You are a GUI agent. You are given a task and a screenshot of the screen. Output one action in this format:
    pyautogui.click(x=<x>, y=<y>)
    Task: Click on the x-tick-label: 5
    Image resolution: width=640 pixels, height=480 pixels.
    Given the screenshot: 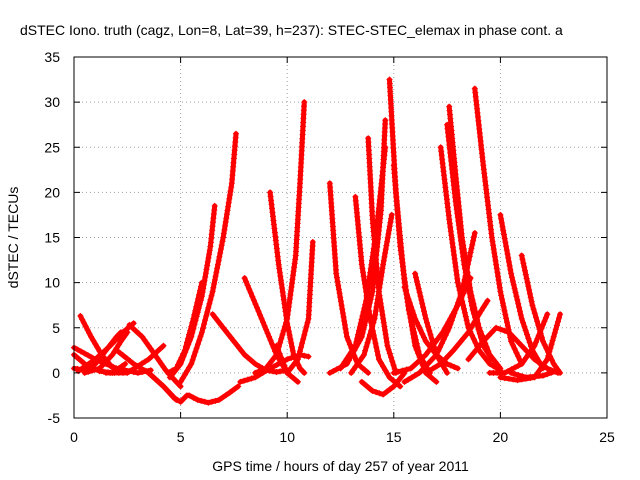 What is the action you would take?
    pyautogui.click(x=181, y=437)
    